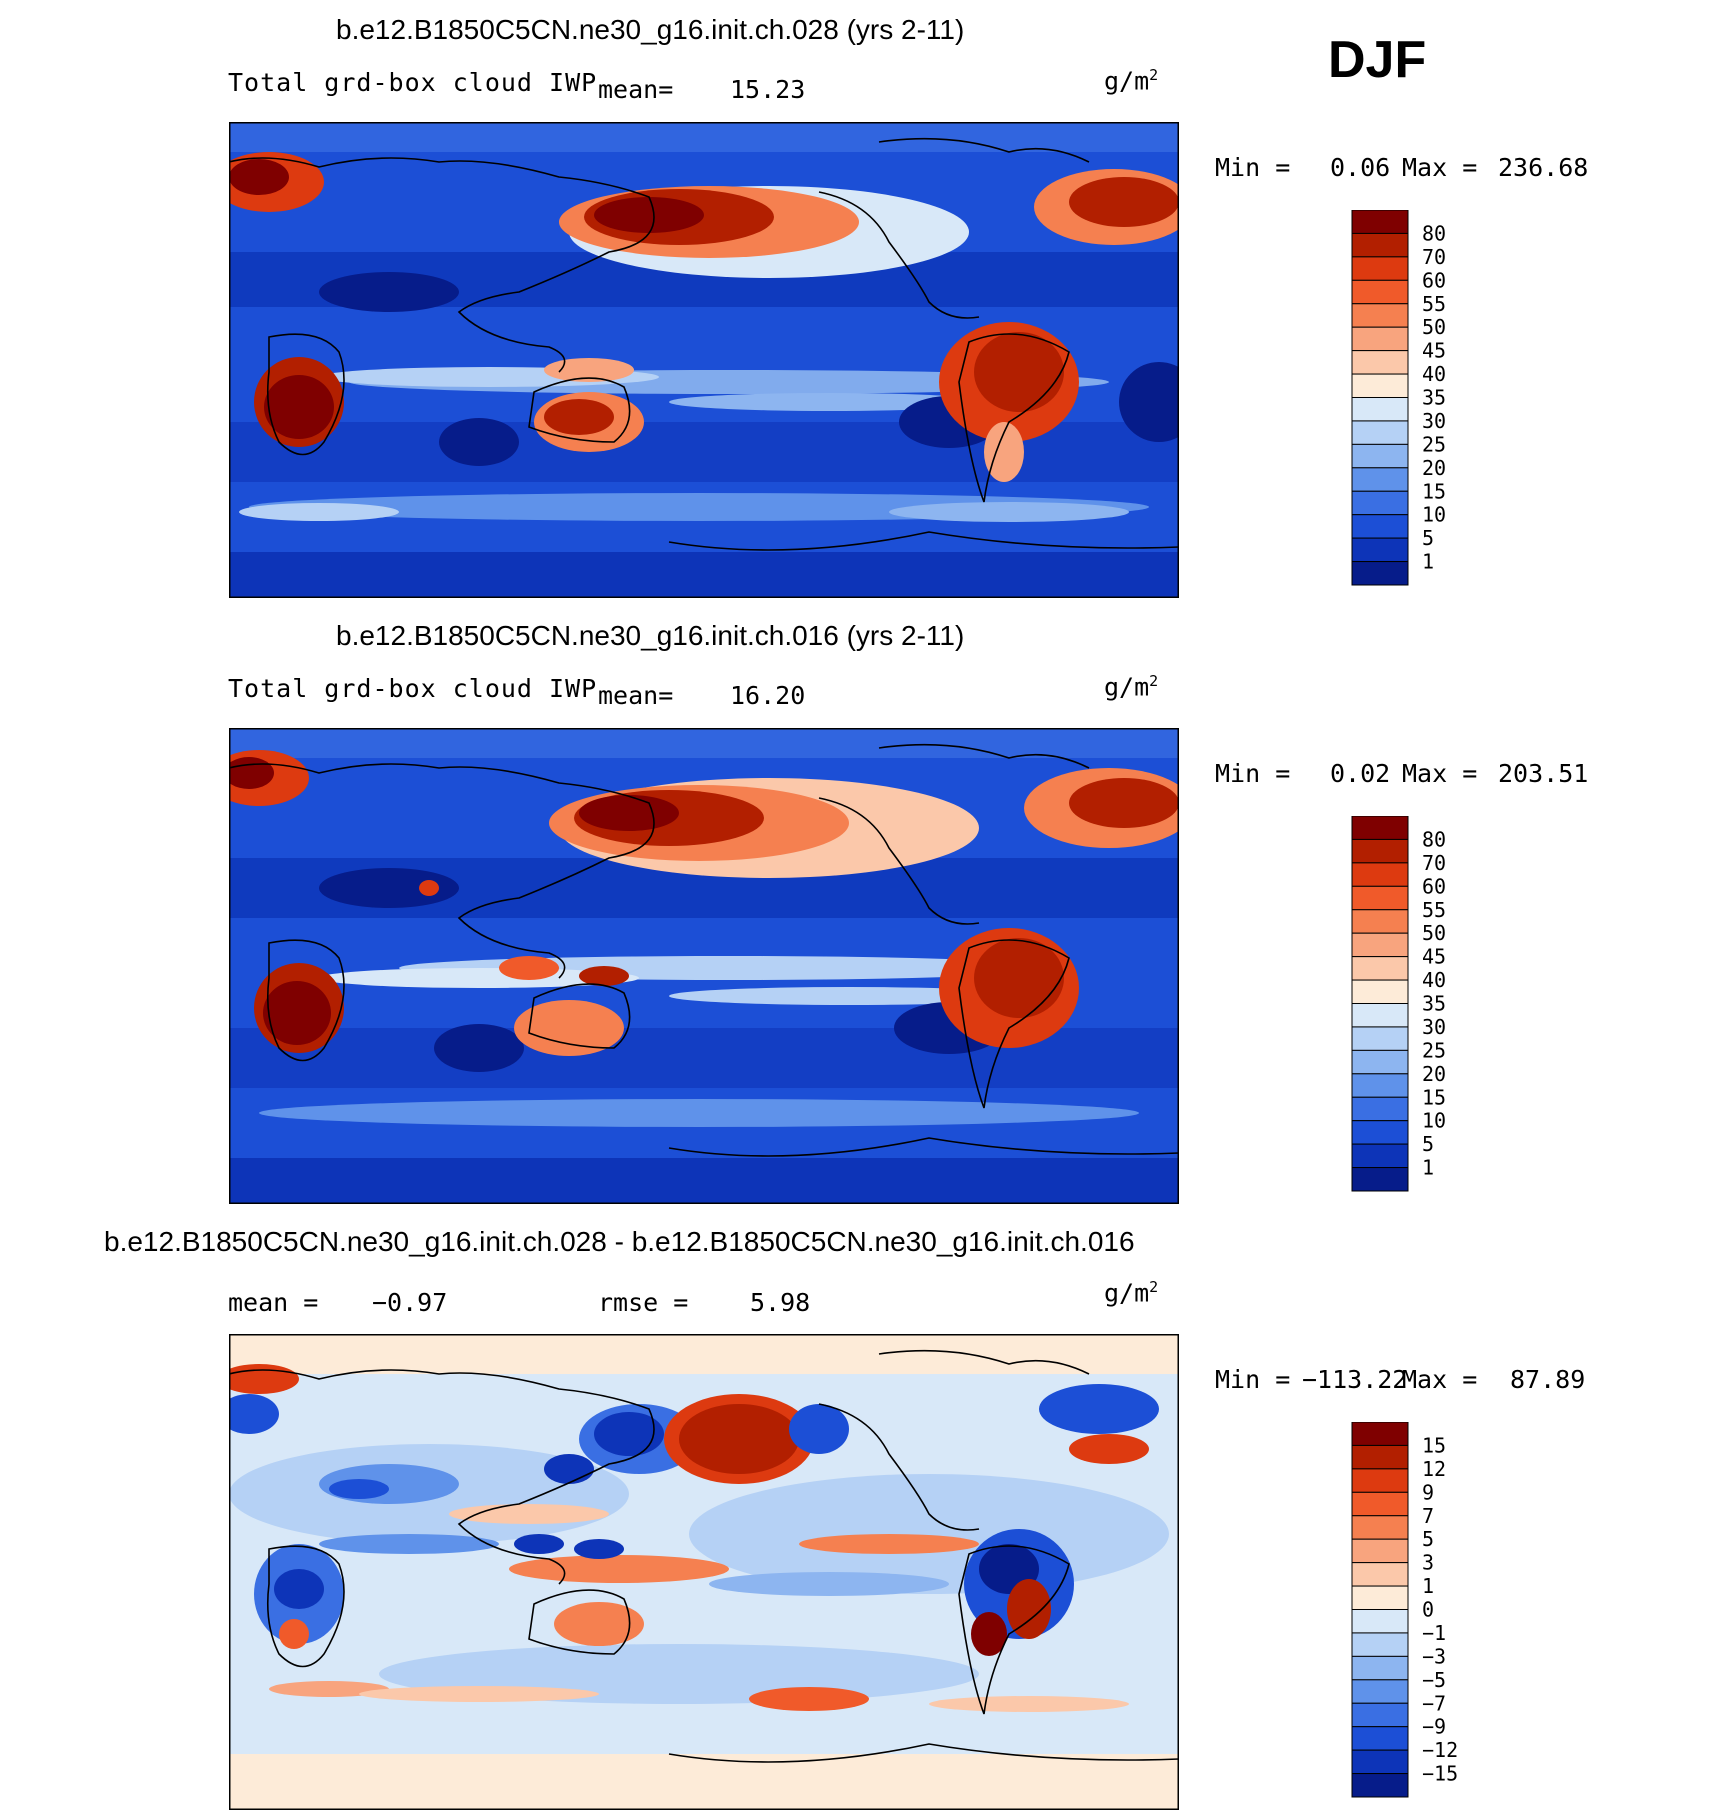  Describe the element at coordinates (1360, 167) in the screenshot. I see `panel1-min-value: 0.06` at that location.